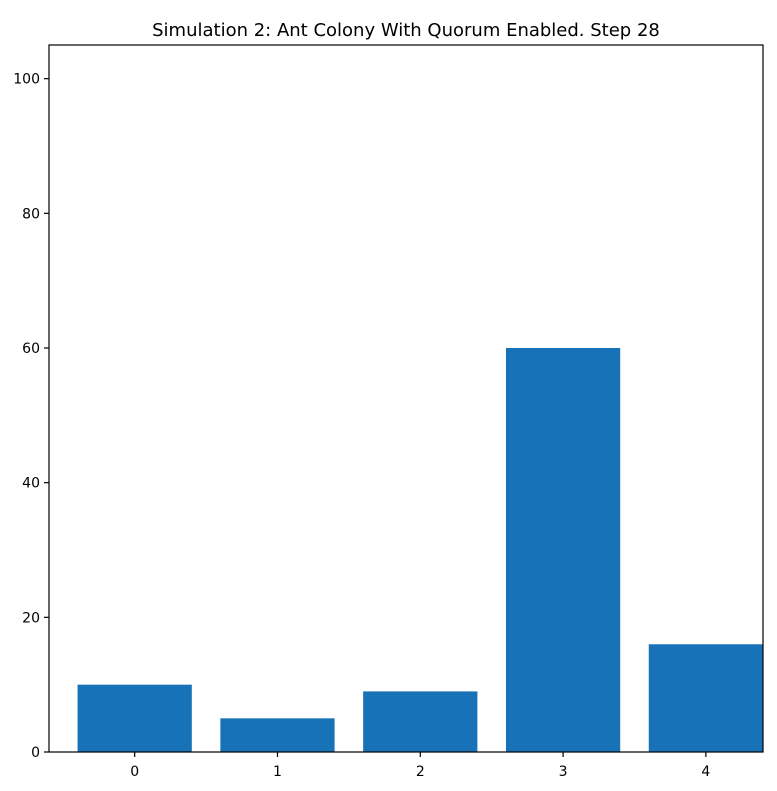 The width and height of the screenshot is (777, 791). What do you see at coordinates (26, 80) in the screenshot?
I see `y-tick-label: 100` at bounding box center [26, 80].